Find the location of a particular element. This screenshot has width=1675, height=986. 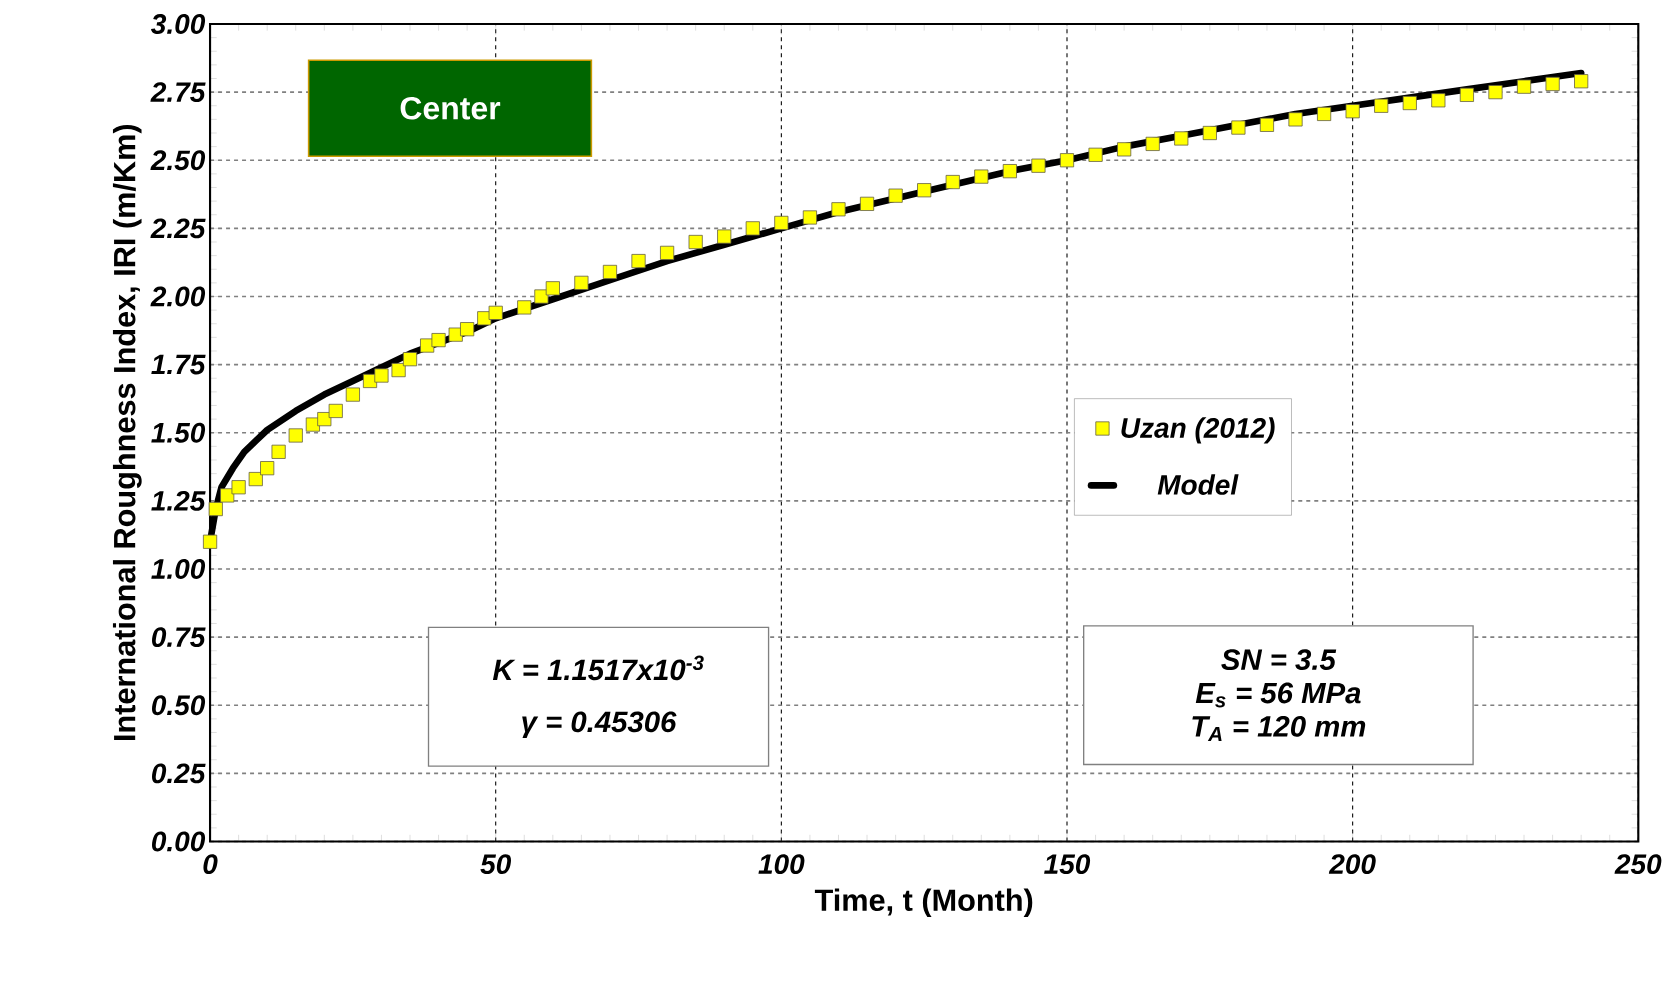

legend-label: Model is located at coordinates (1198, 485).